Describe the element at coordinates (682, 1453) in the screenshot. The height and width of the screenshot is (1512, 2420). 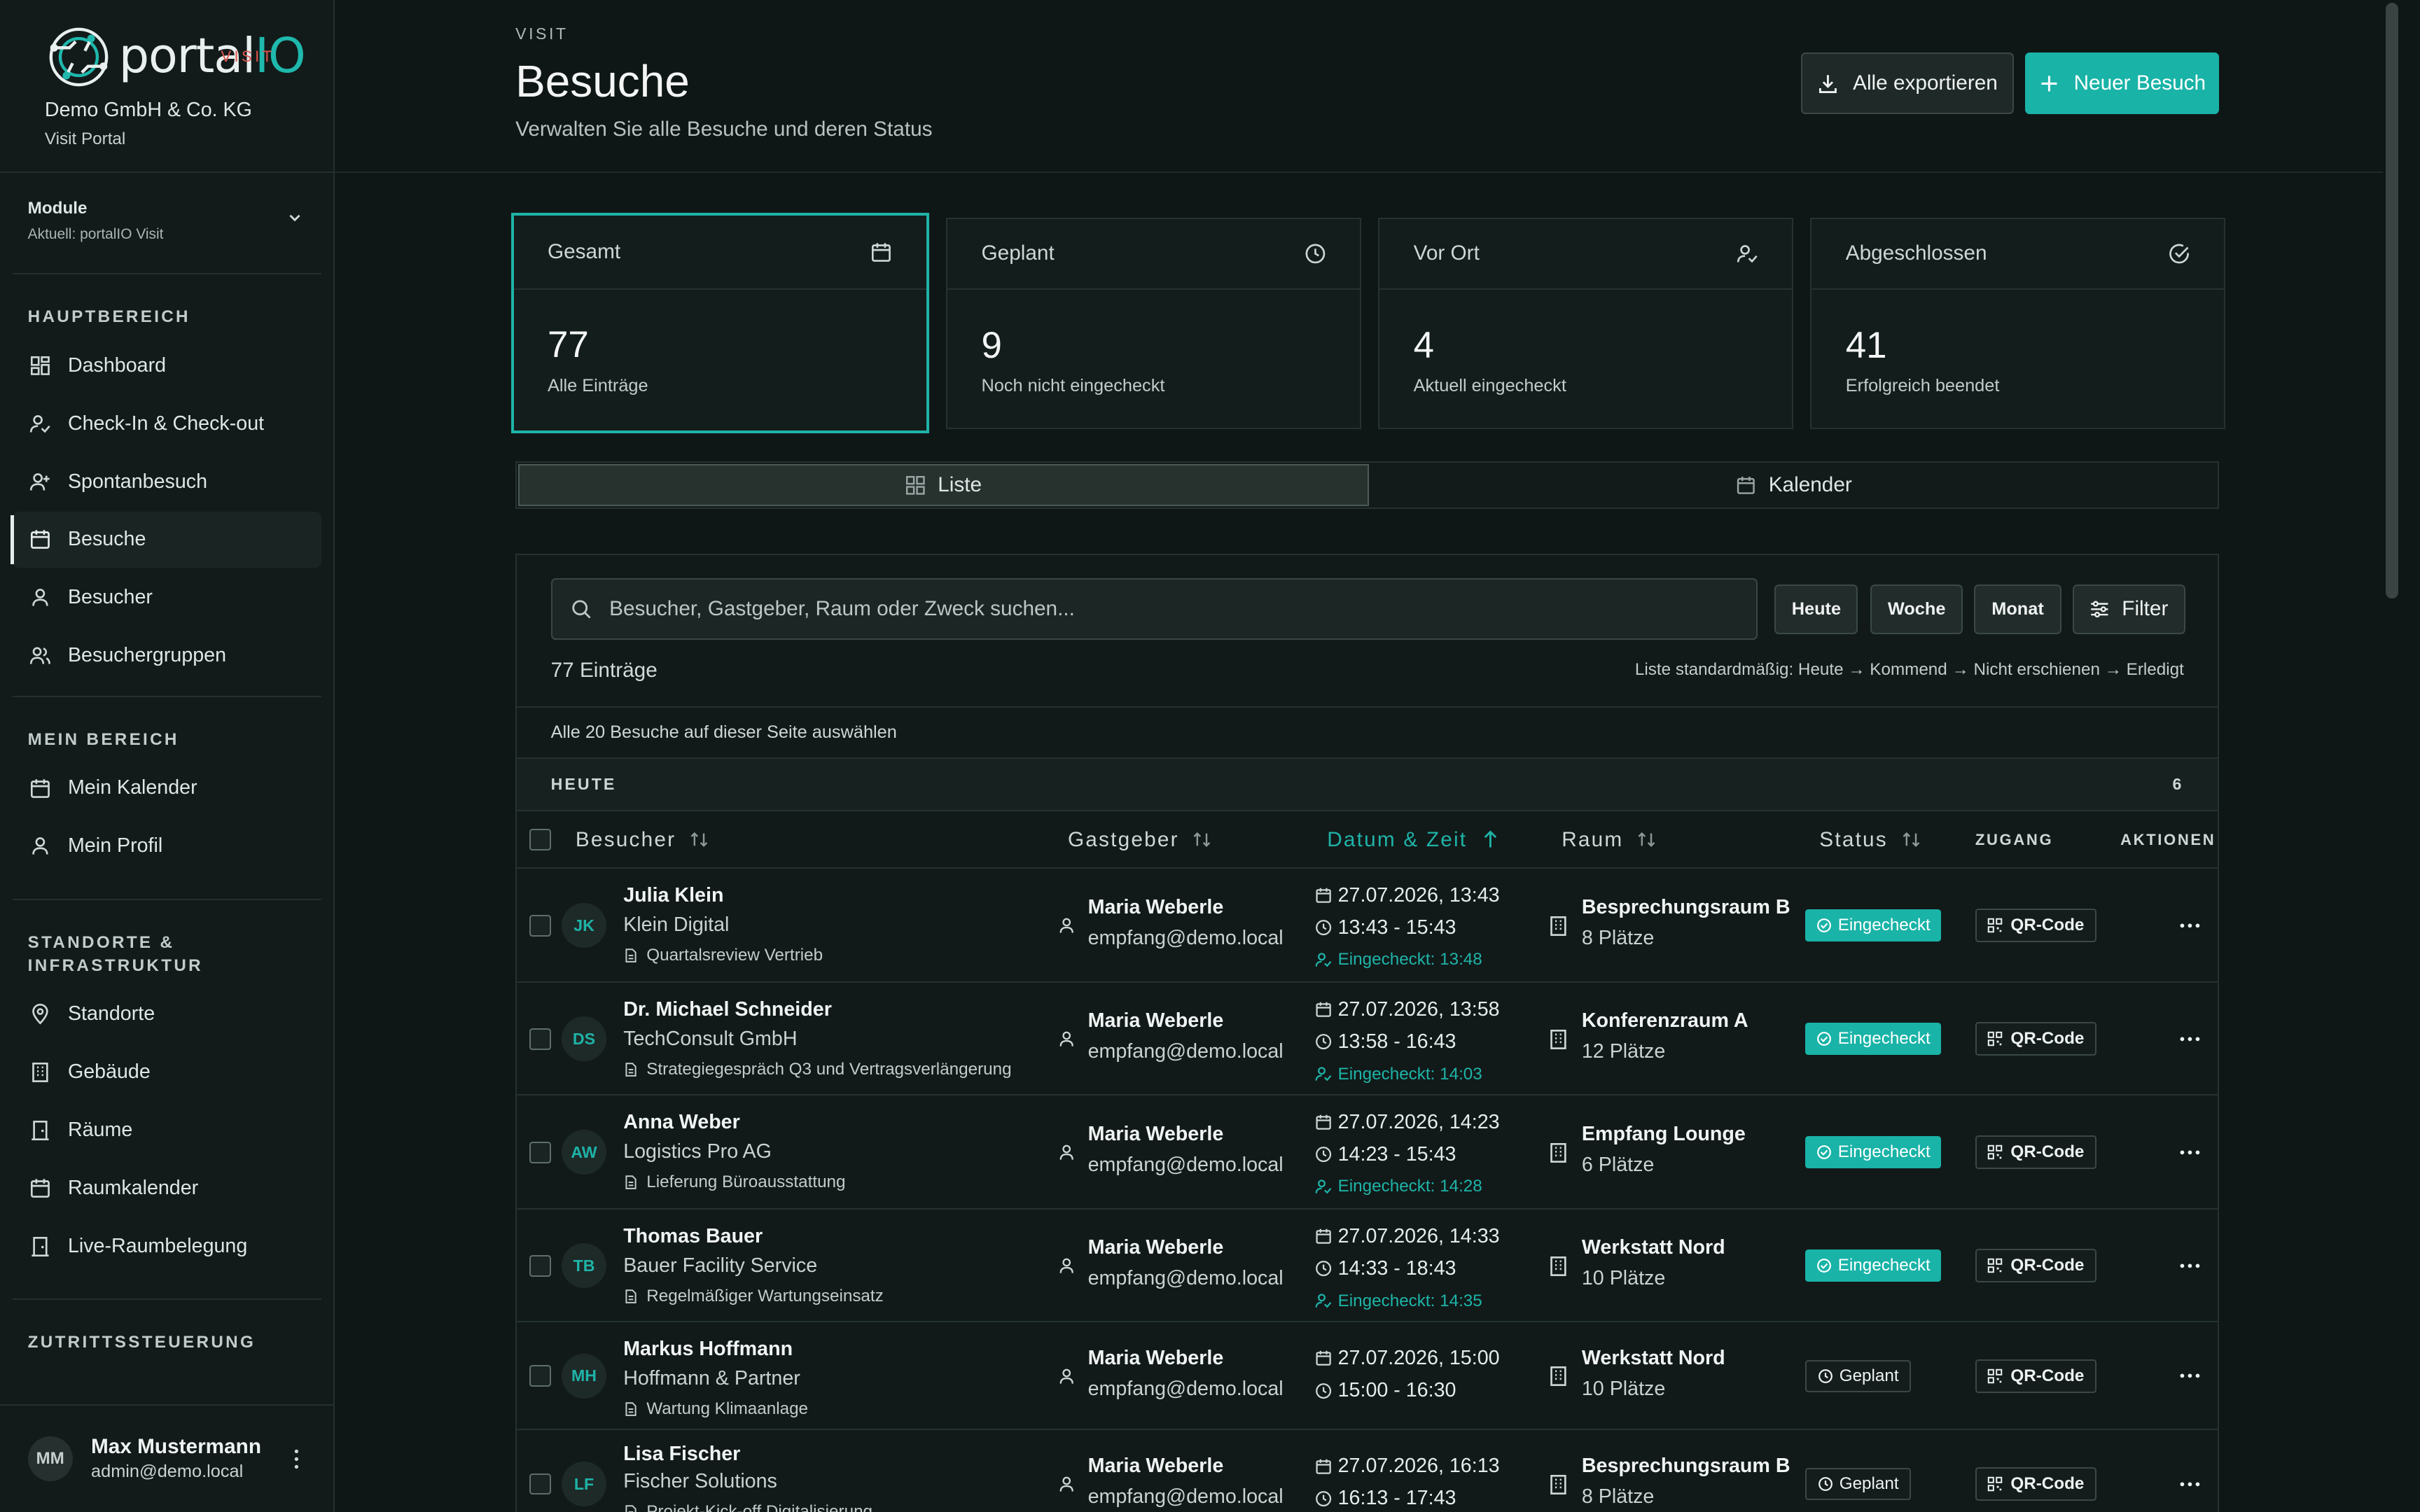
I see `visitor-name: Lisa Fischer` at that location.